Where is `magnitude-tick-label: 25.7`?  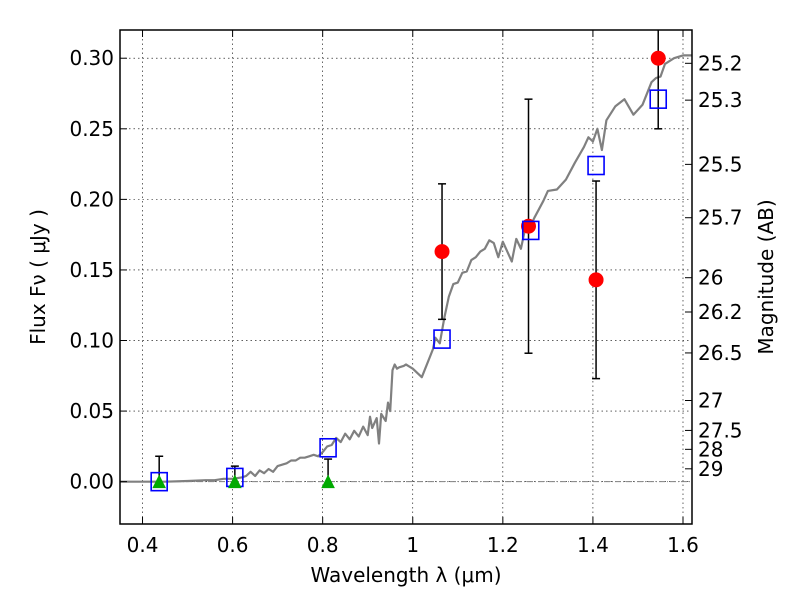 magnitude-tick-label: 25.7 is located at coordinates (720, 218).